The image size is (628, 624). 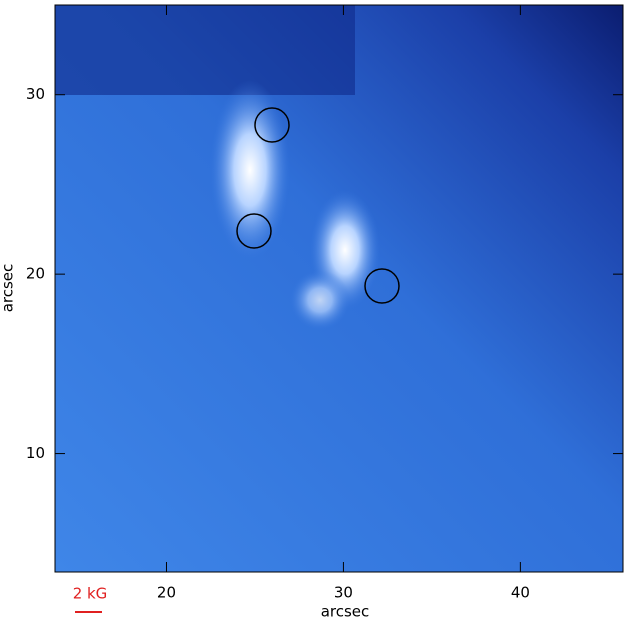 I want to click on y-axis-label: arcsec, so click(x=8, y=288).